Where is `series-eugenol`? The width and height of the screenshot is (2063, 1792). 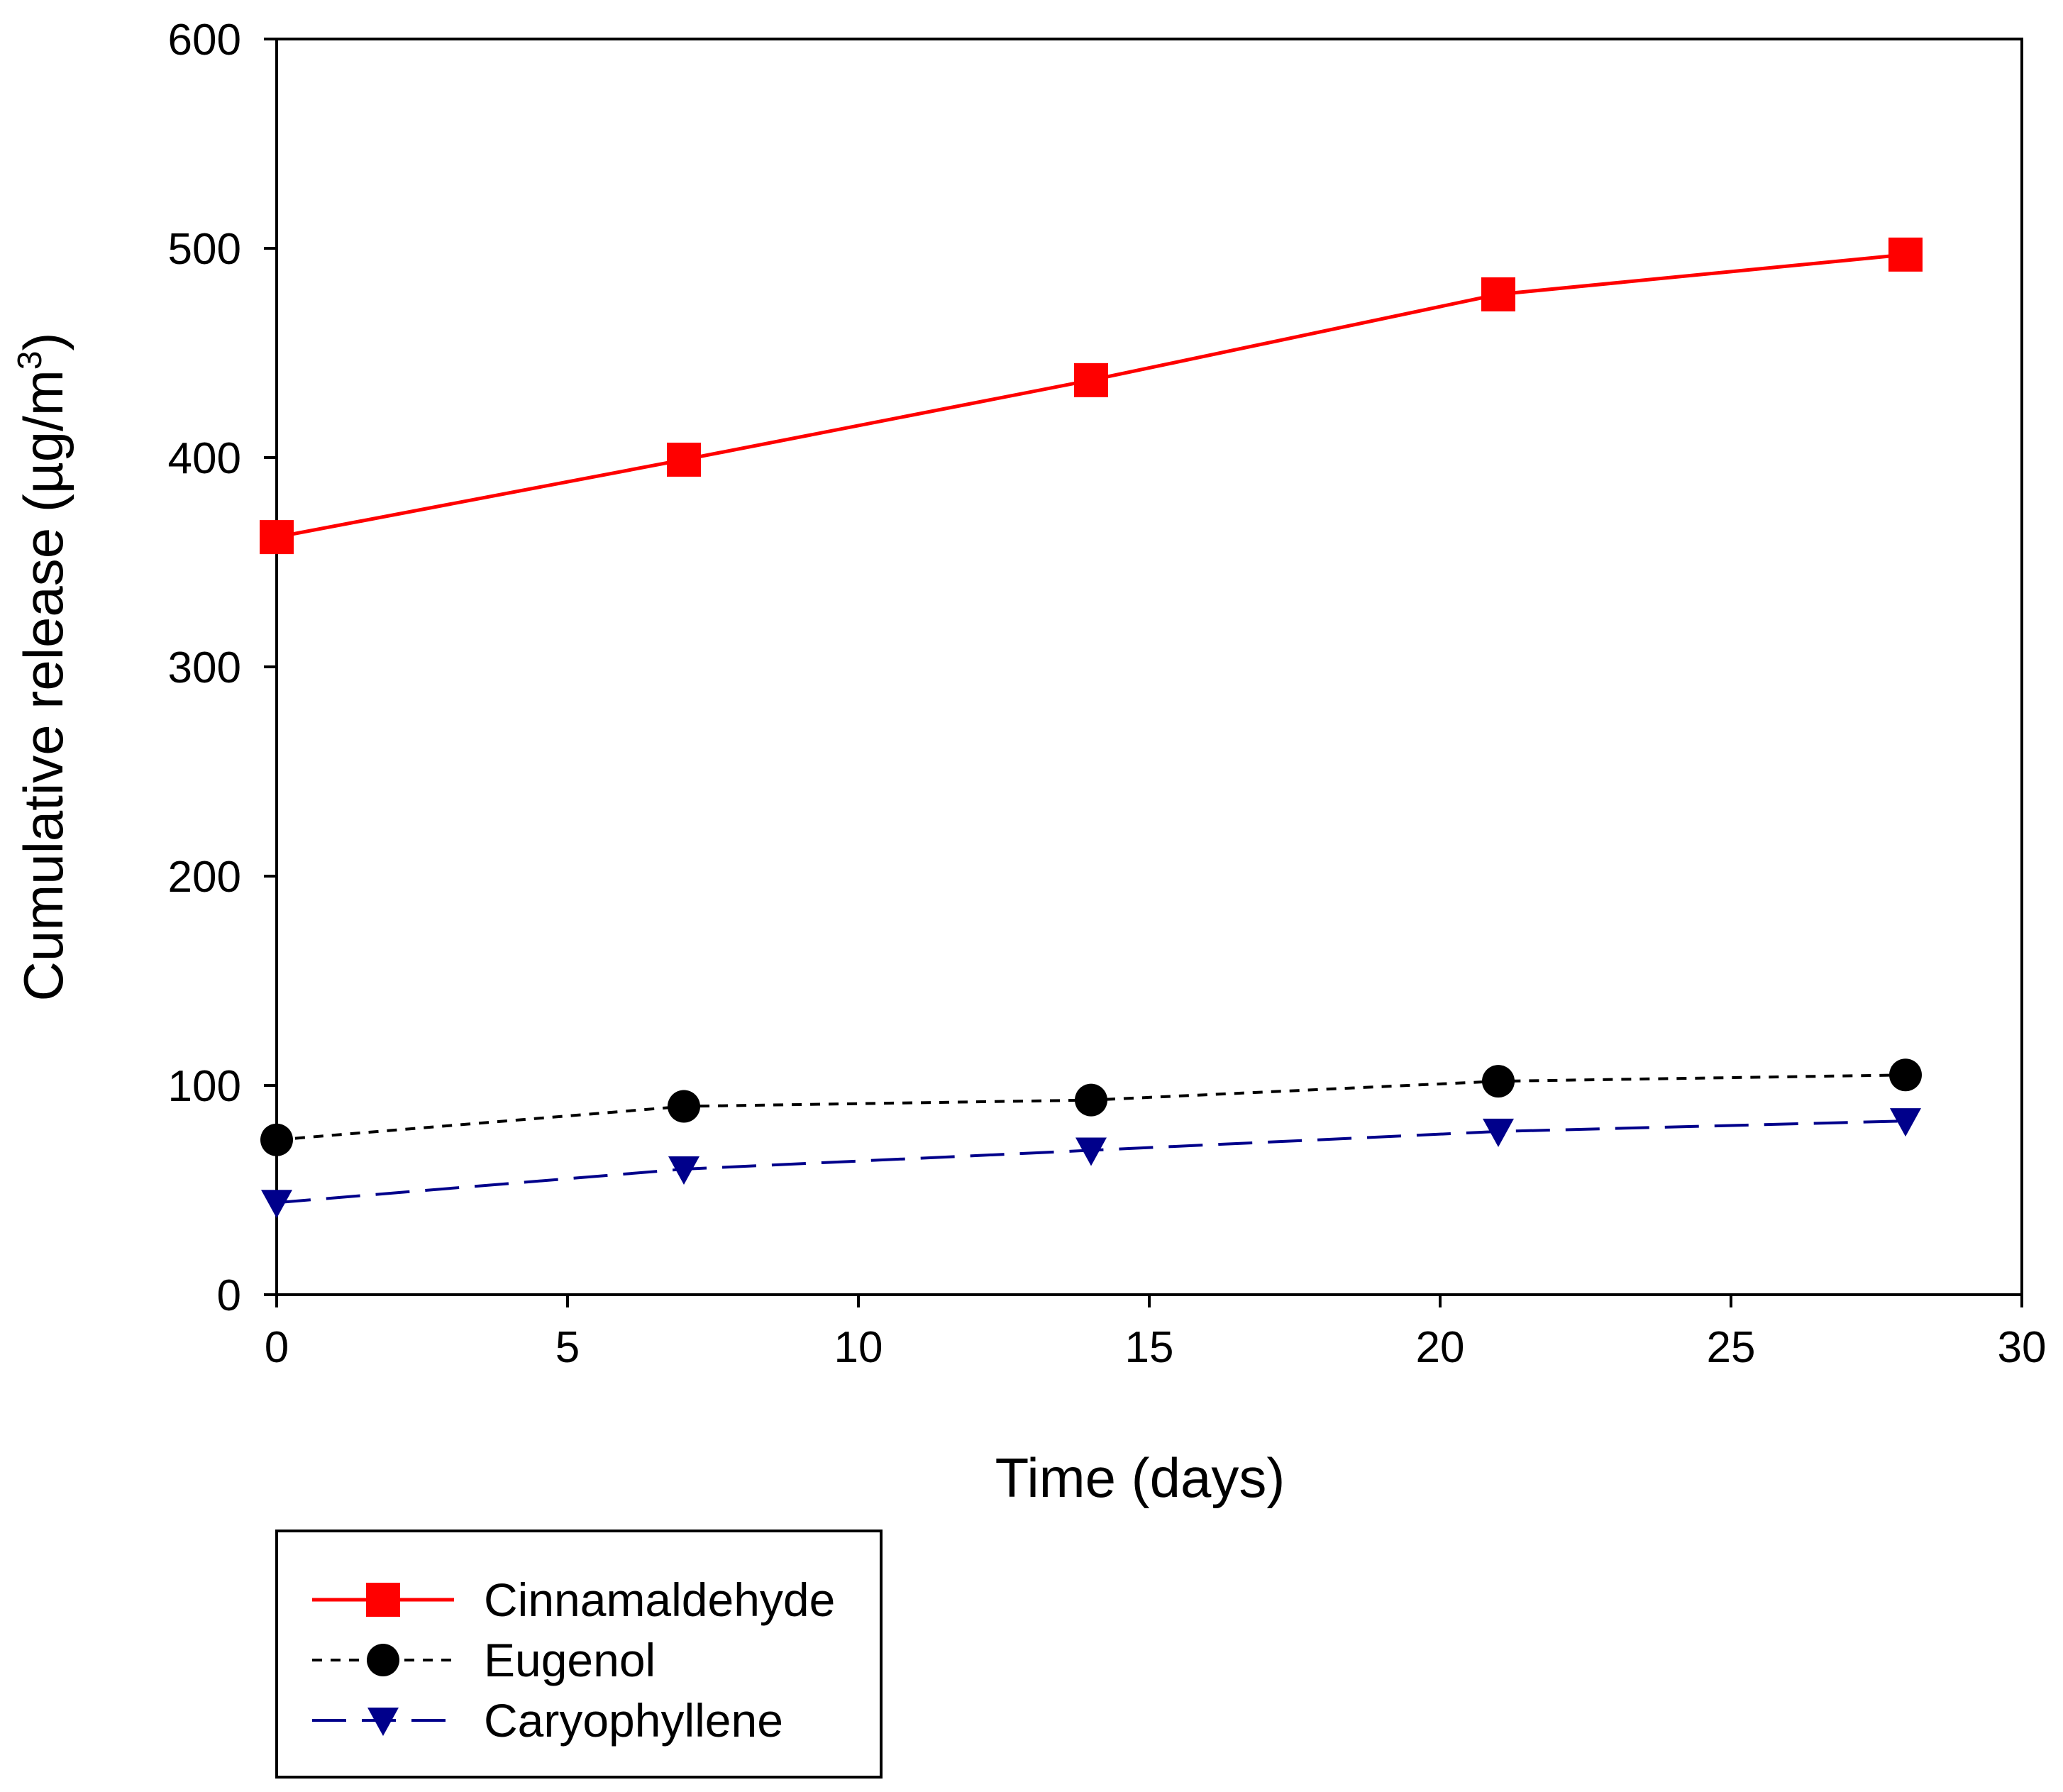 series-eugenol is located at coordinates (1091, 1107).